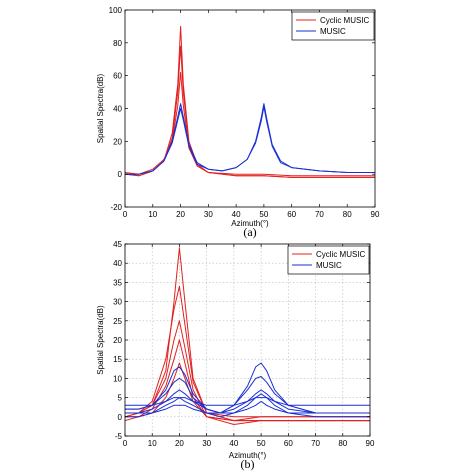 The width and height of the screenshot is (474, 474). I want to click on y-tick-label: -20, so click(116, 207).